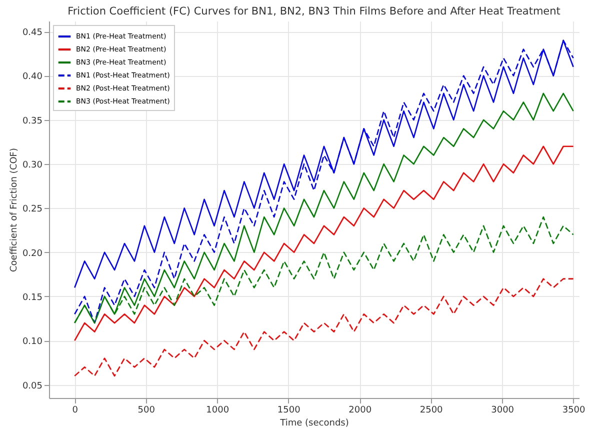 The height and width of the screenshot is (447, 613). I want to click on y-tick-label: 0.25, so click(32, 209).